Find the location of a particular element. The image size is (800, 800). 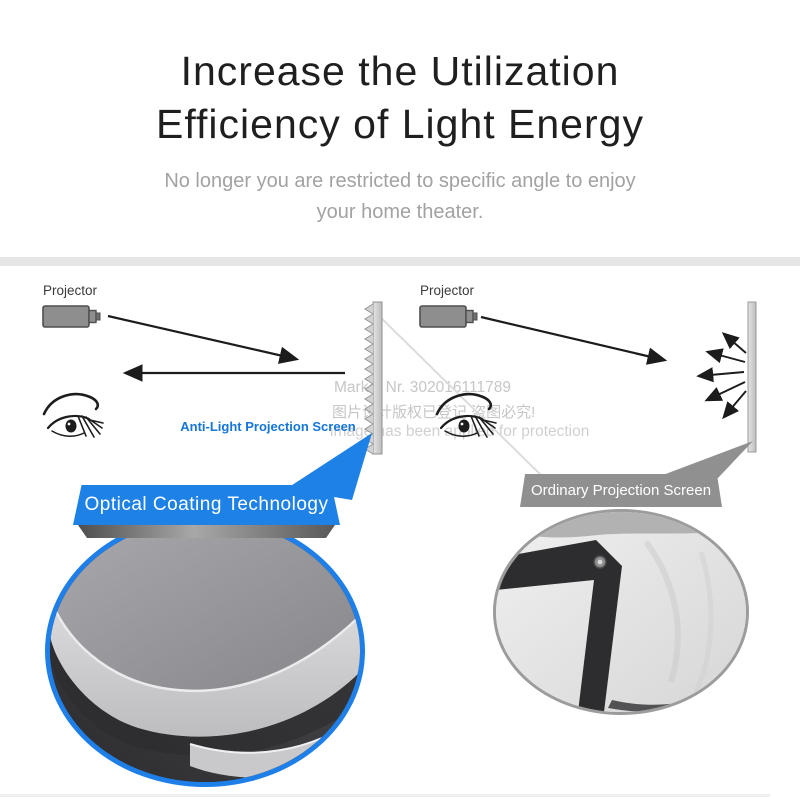

bottom-faint-divider is located at coordinates (385, 795).